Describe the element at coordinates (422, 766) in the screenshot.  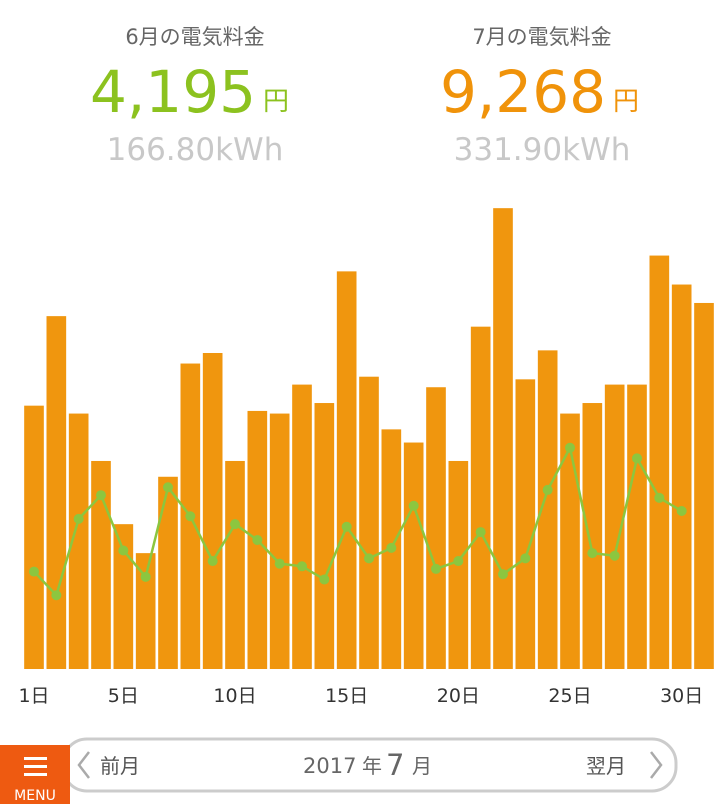
I see `month-unit: 月` at that location.